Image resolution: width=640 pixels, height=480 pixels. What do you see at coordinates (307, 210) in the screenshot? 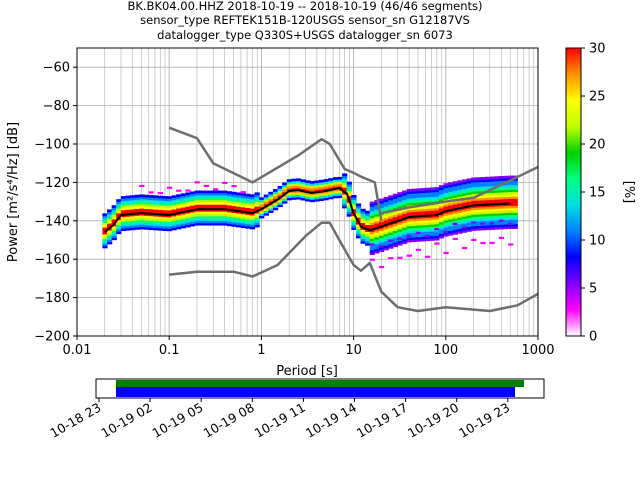
I see `mode-line` at bounding box center [307, 210].